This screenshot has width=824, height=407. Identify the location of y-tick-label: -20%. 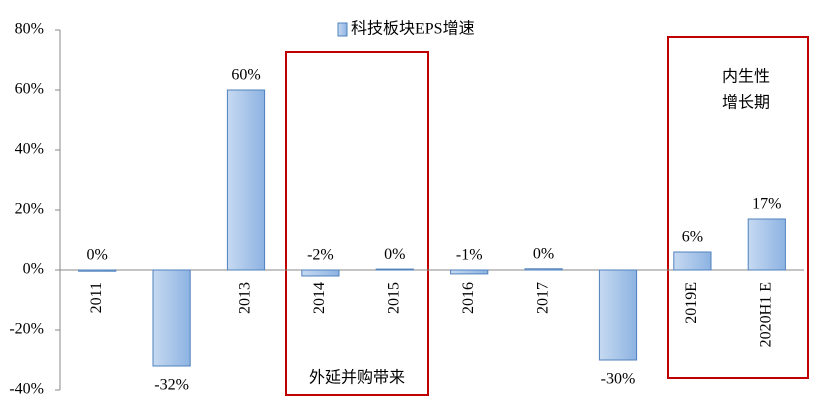
(26, 329).